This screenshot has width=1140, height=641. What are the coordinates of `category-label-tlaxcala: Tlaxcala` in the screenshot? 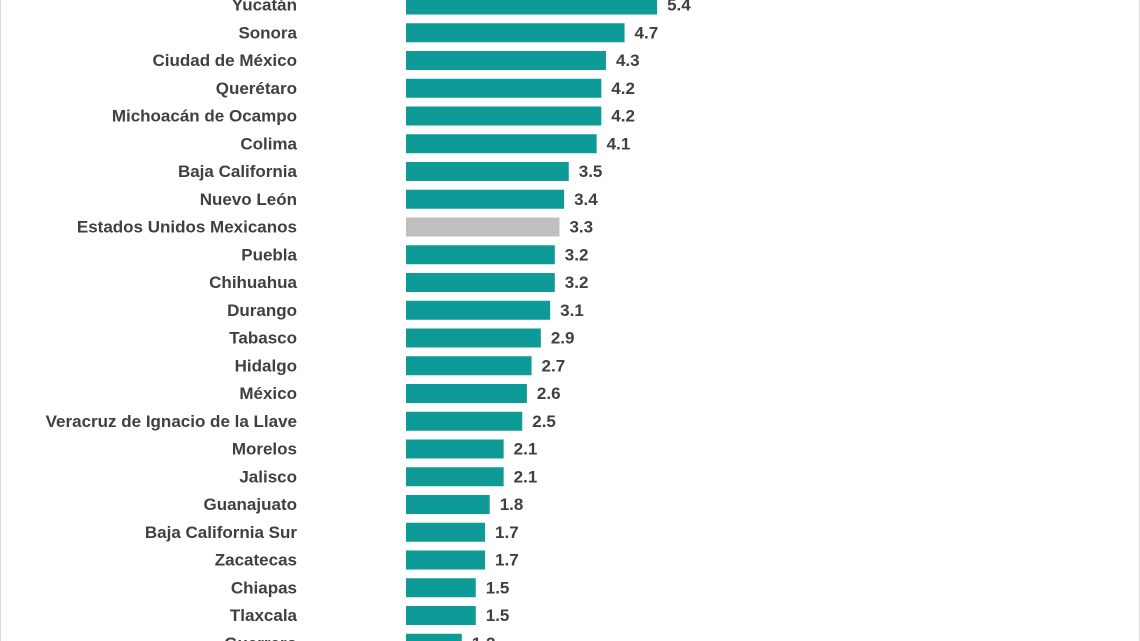 It's located at (264, 615).